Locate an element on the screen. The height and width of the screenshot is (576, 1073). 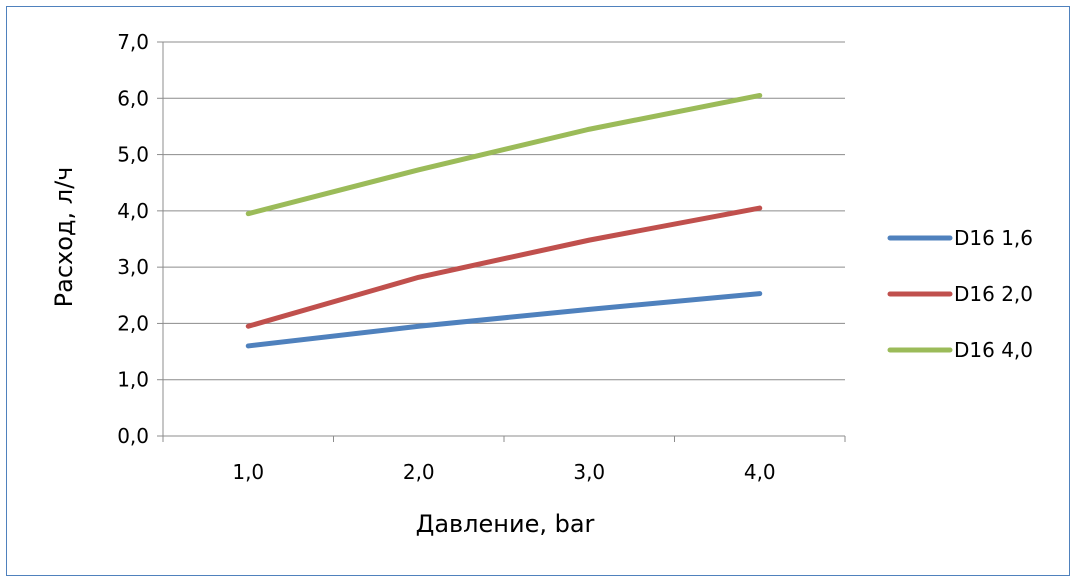
y-tick-label: 4,0 is located at coordinates (133, 211).